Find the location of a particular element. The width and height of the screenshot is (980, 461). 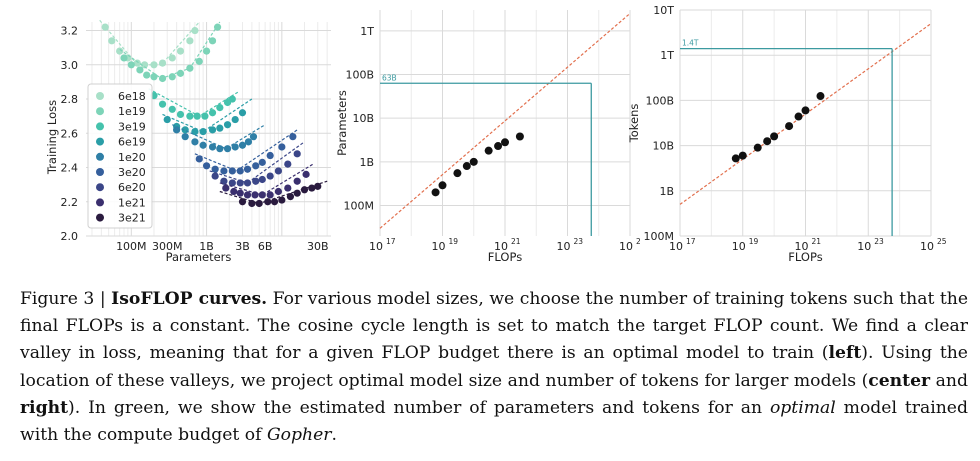

y-axis-label: Parameters is located at coordinates (342, 123).